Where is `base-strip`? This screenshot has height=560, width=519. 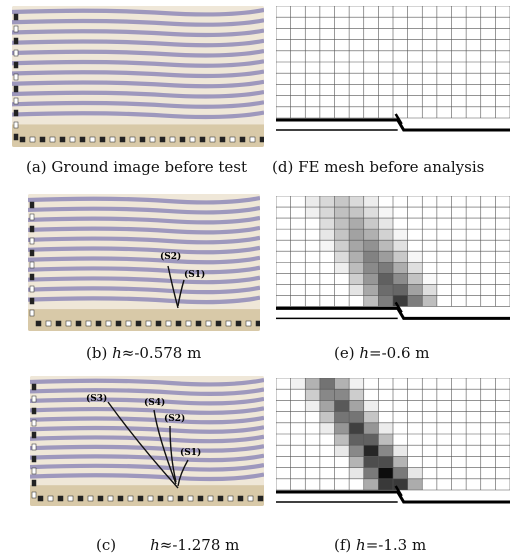
base-strip is located at coordinates (144, 320).